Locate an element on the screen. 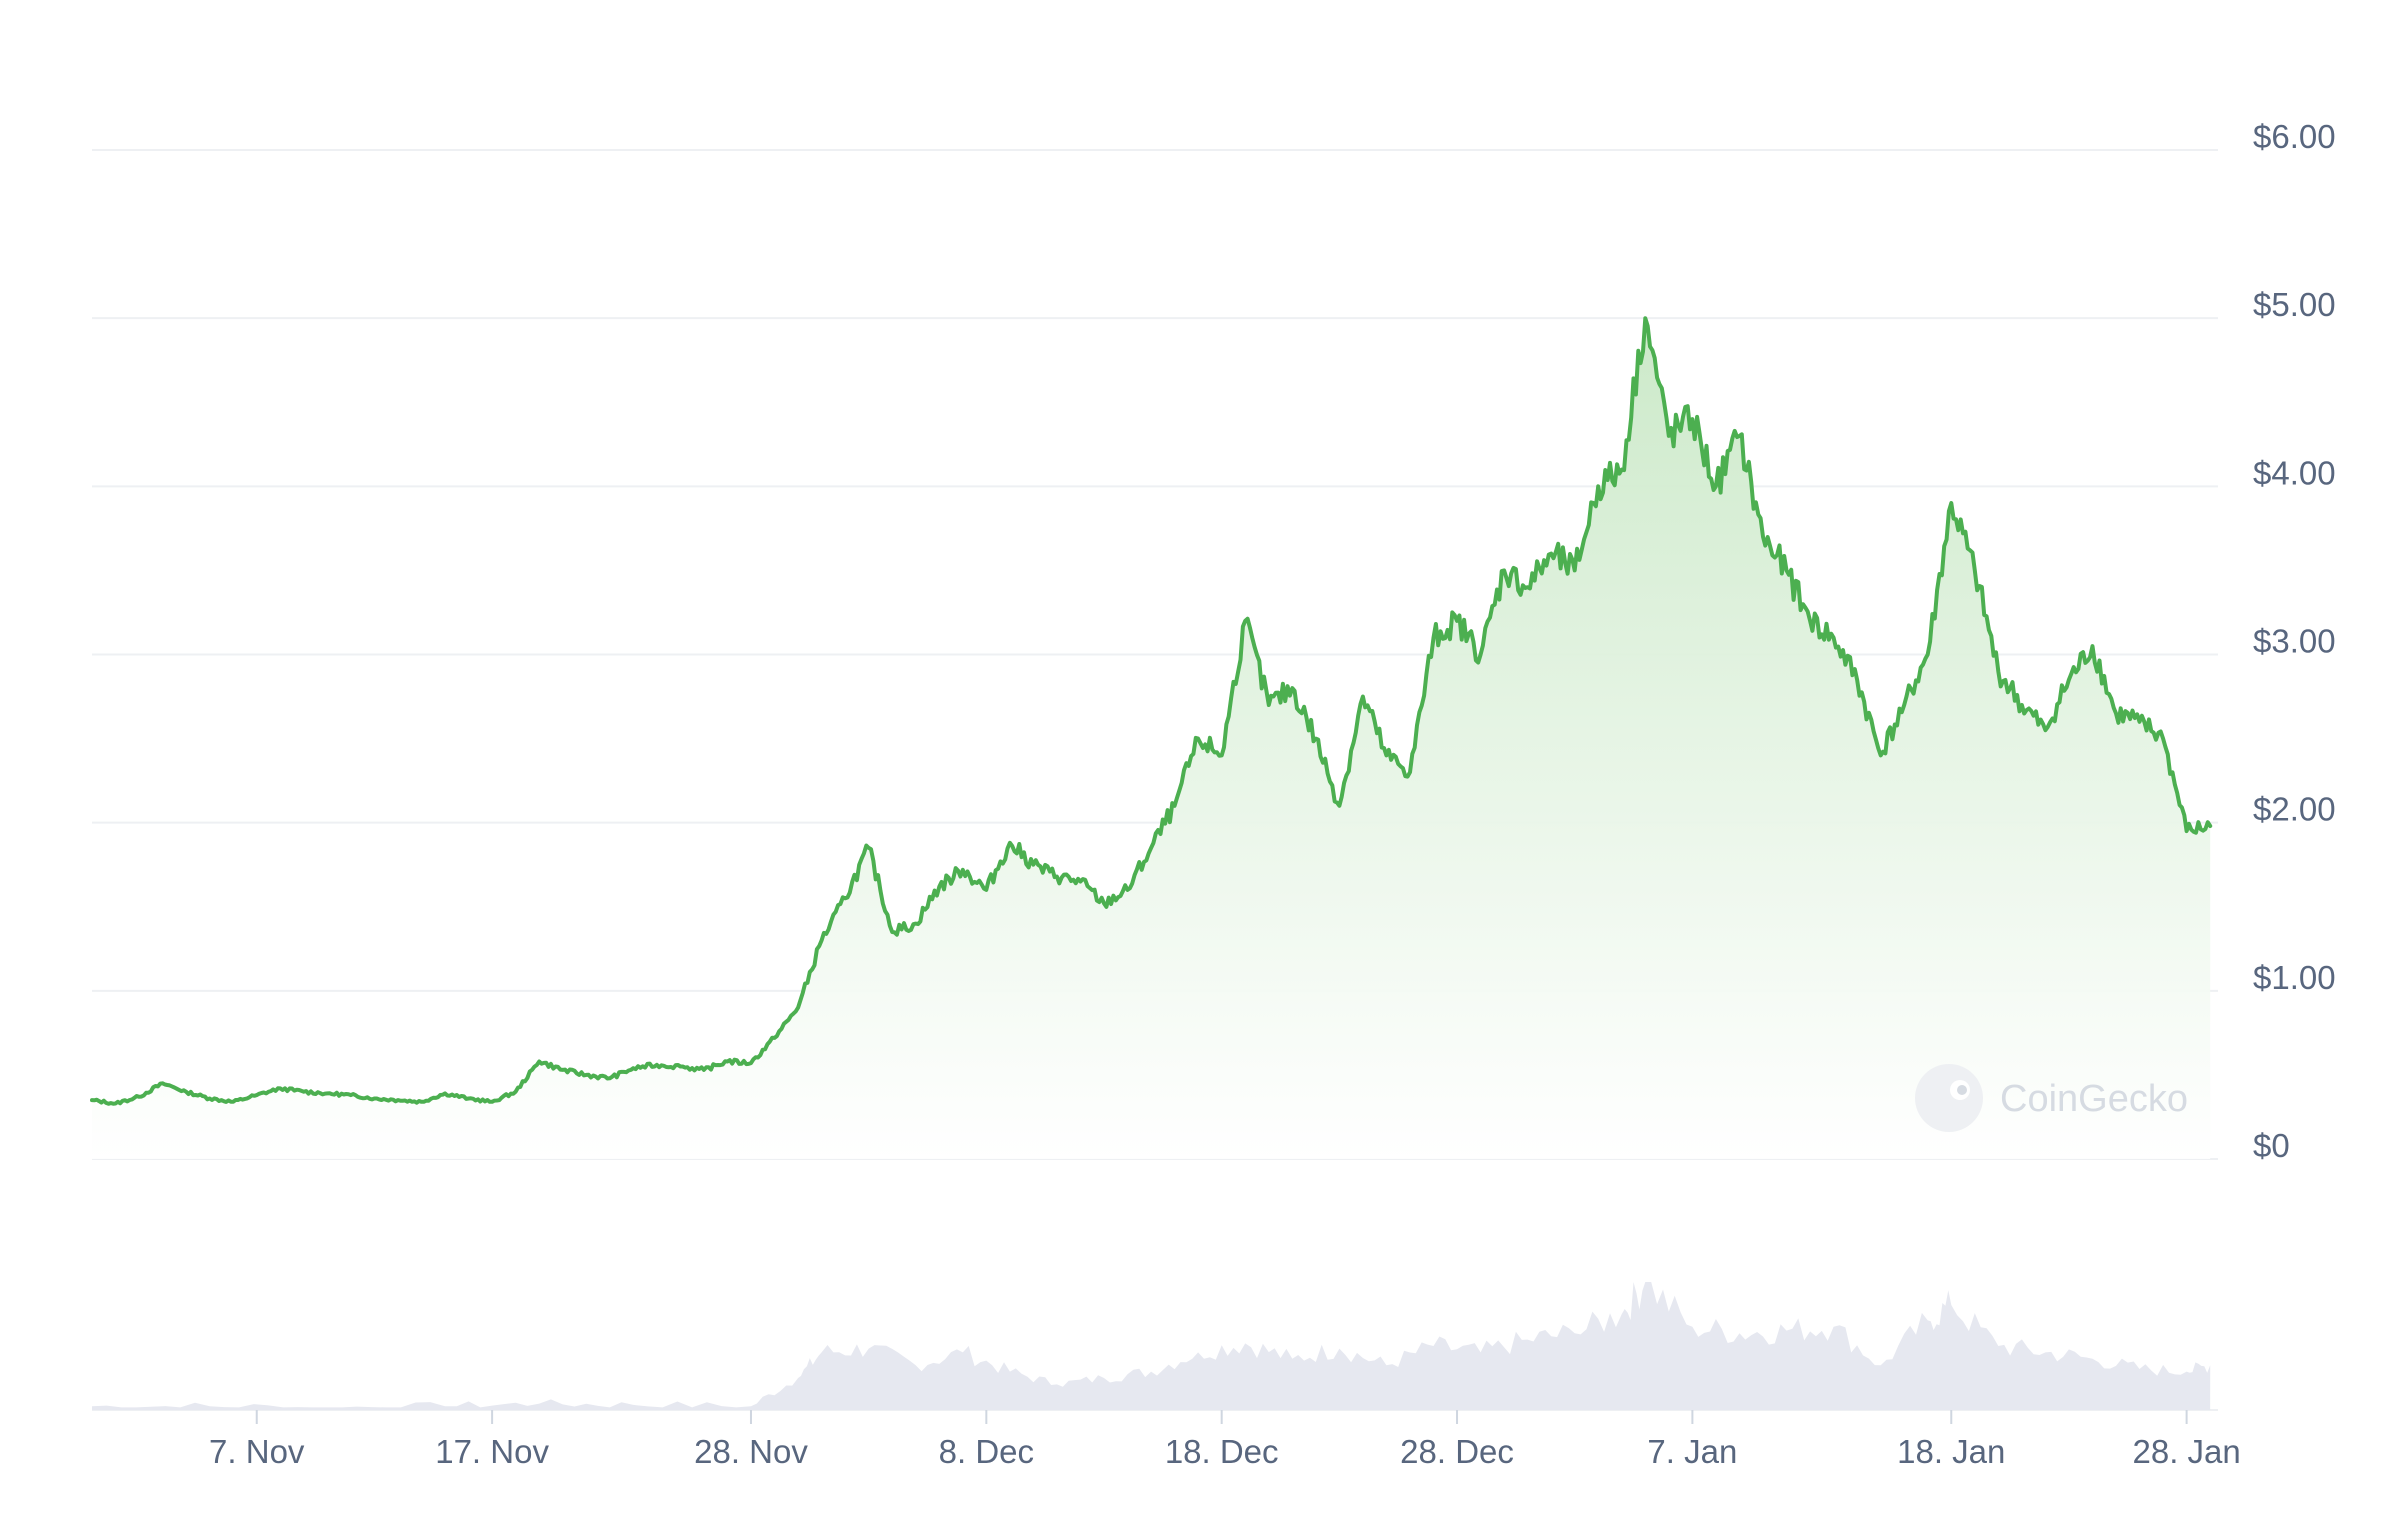 Image resolution: width=2396 pixels, height=1520 pixels. coingecko-watermark: CoinGecko is located at coordinates (2051, 1098).